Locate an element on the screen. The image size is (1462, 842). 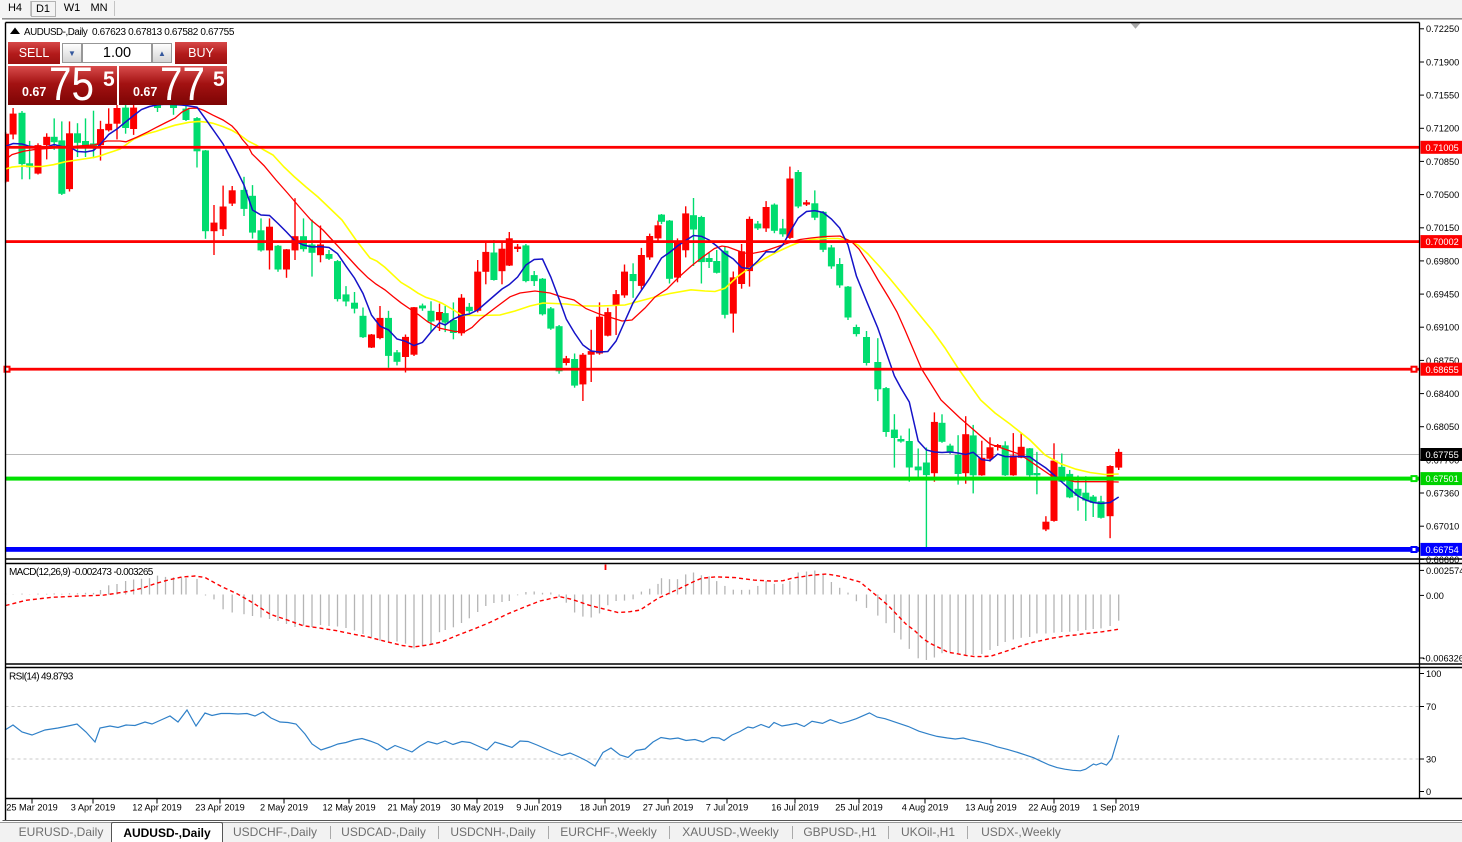
svg-text: 0.69800 is located at coordinates (1442, 261).